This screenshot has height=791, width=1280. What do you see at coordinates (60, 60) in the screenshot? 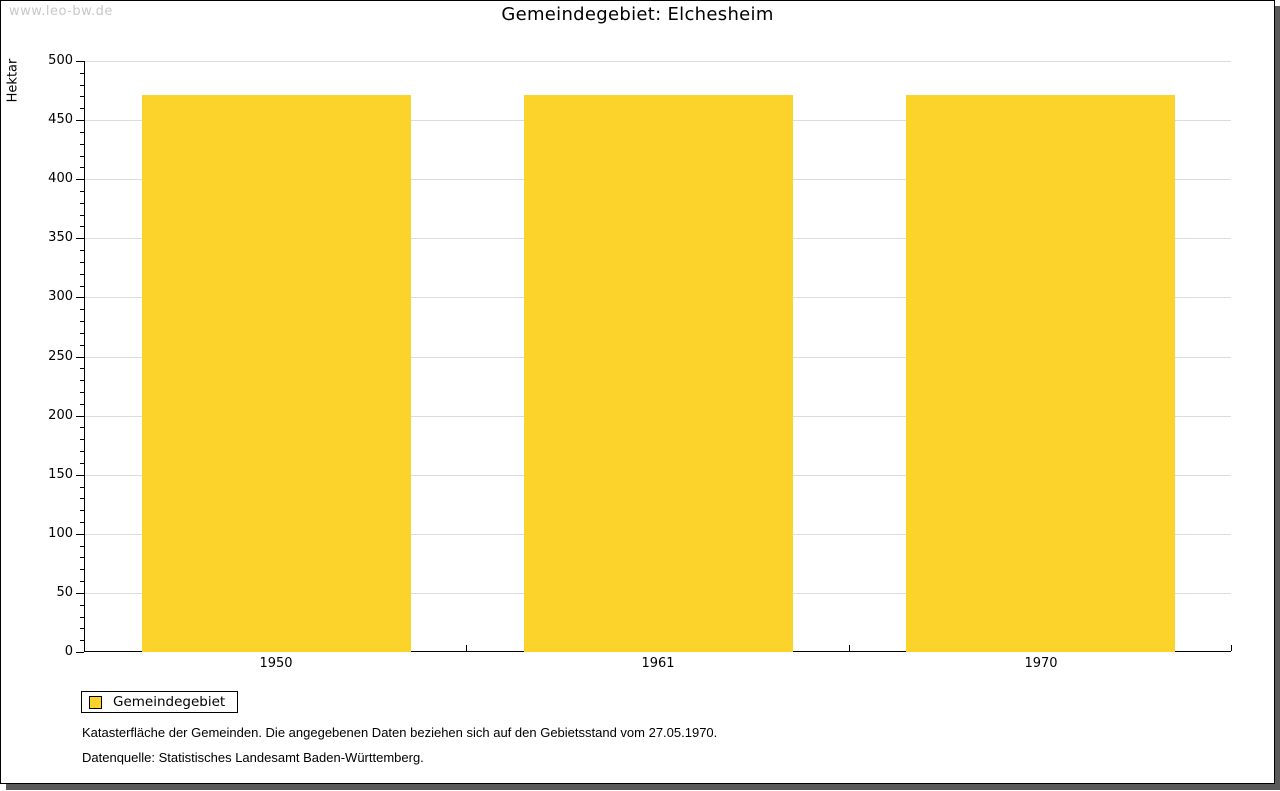
I see `y-tick-label: 500` at bounding box center [60, 60].